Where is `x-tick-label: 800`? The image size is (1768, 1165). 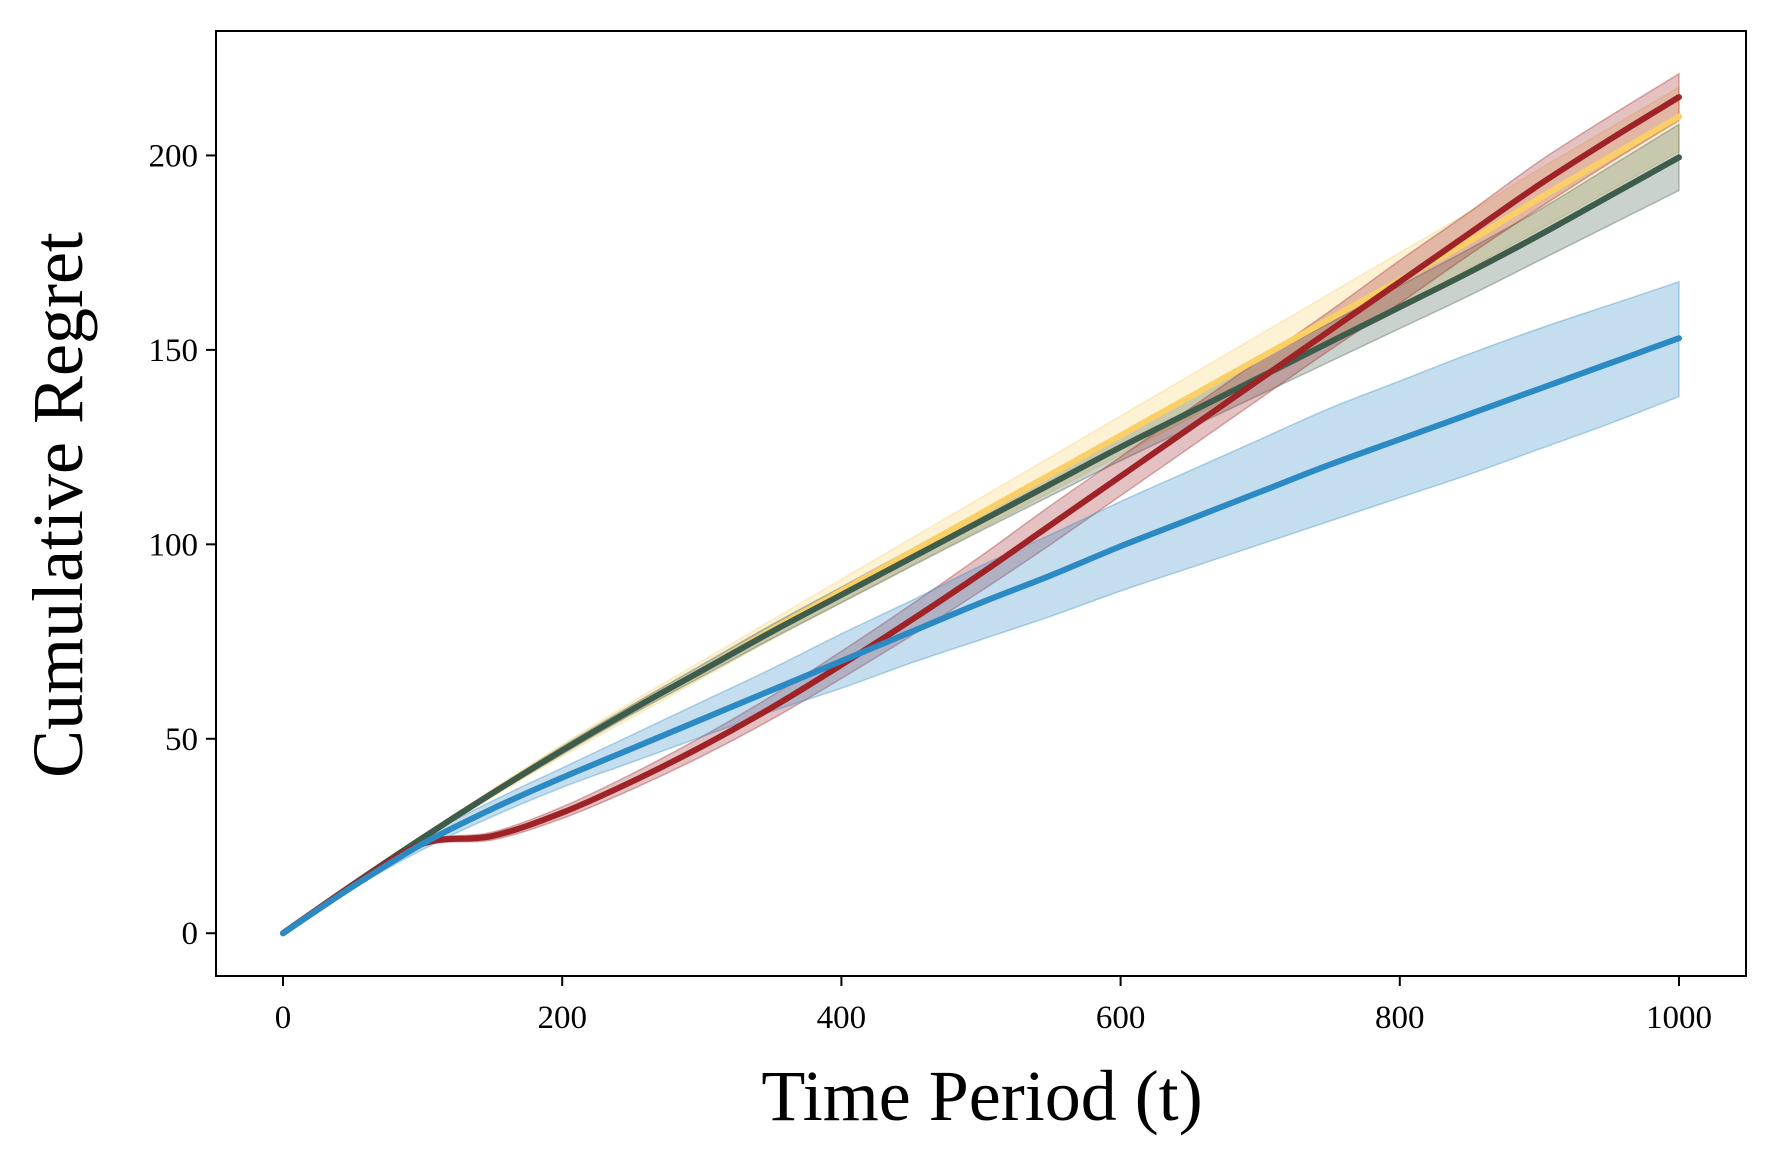 x-tick-label: 800 is located at coordinates (1400, 1018).